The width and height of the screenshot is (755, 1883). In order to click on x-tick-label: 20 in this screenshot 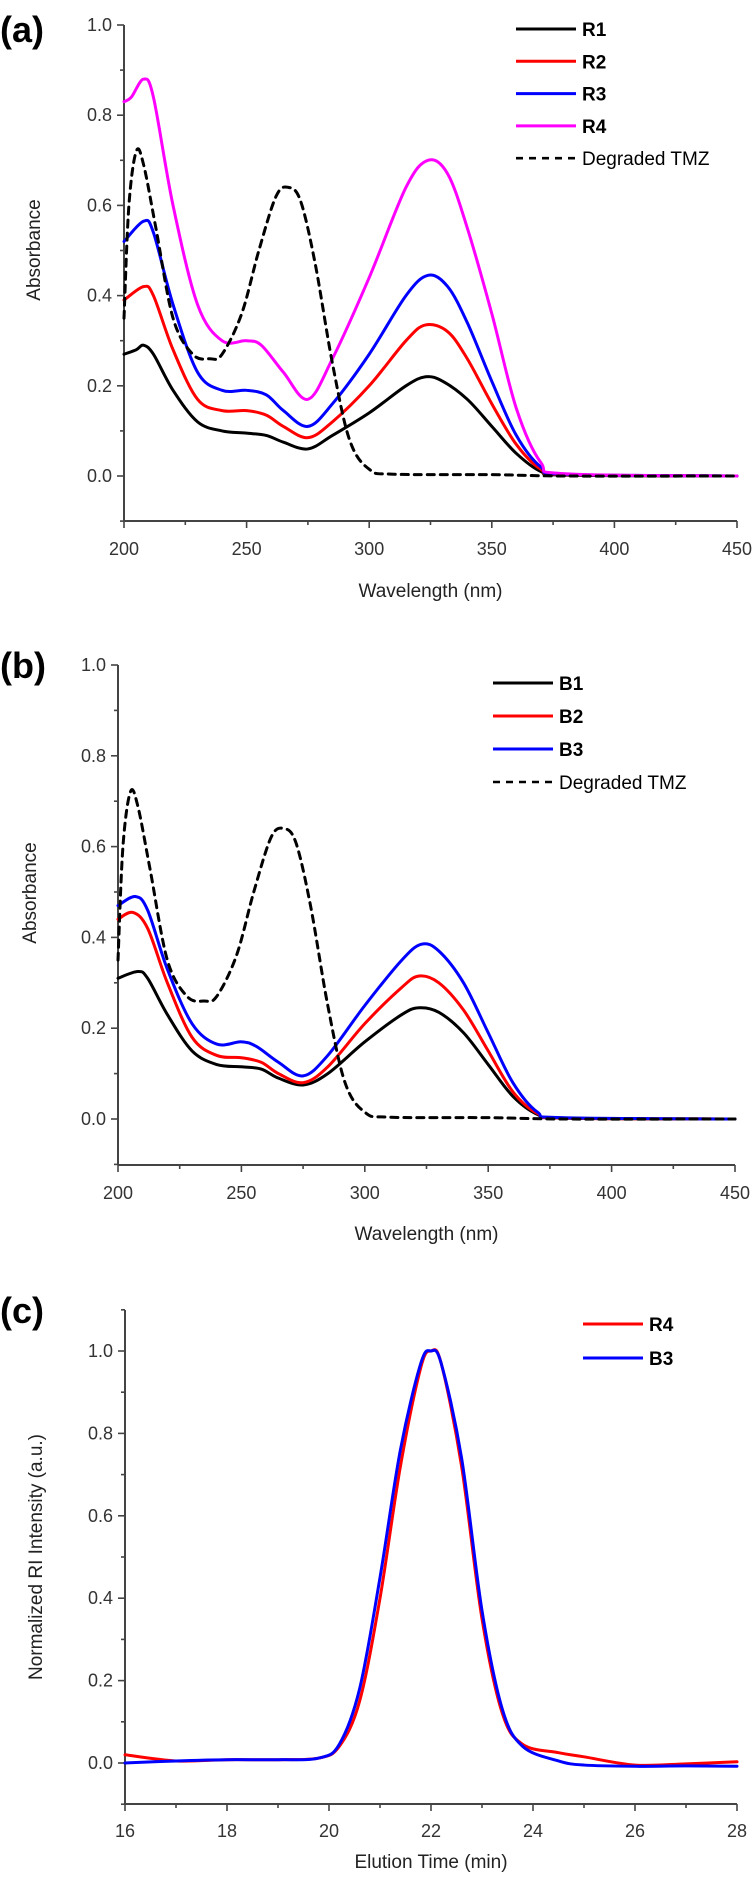, I will do `click(329, 1831)`.